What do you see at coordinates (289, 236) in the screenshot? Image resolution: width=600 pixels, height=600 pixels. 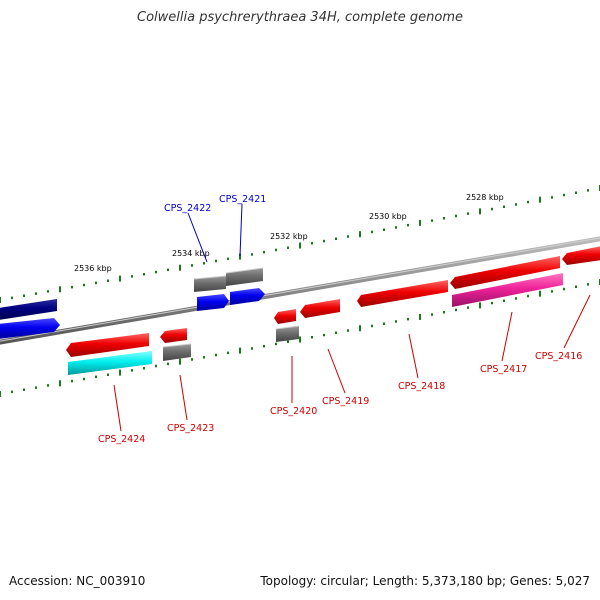 I see `scale-label-2532: 2532 kbp` at bounding box center [289, 236].